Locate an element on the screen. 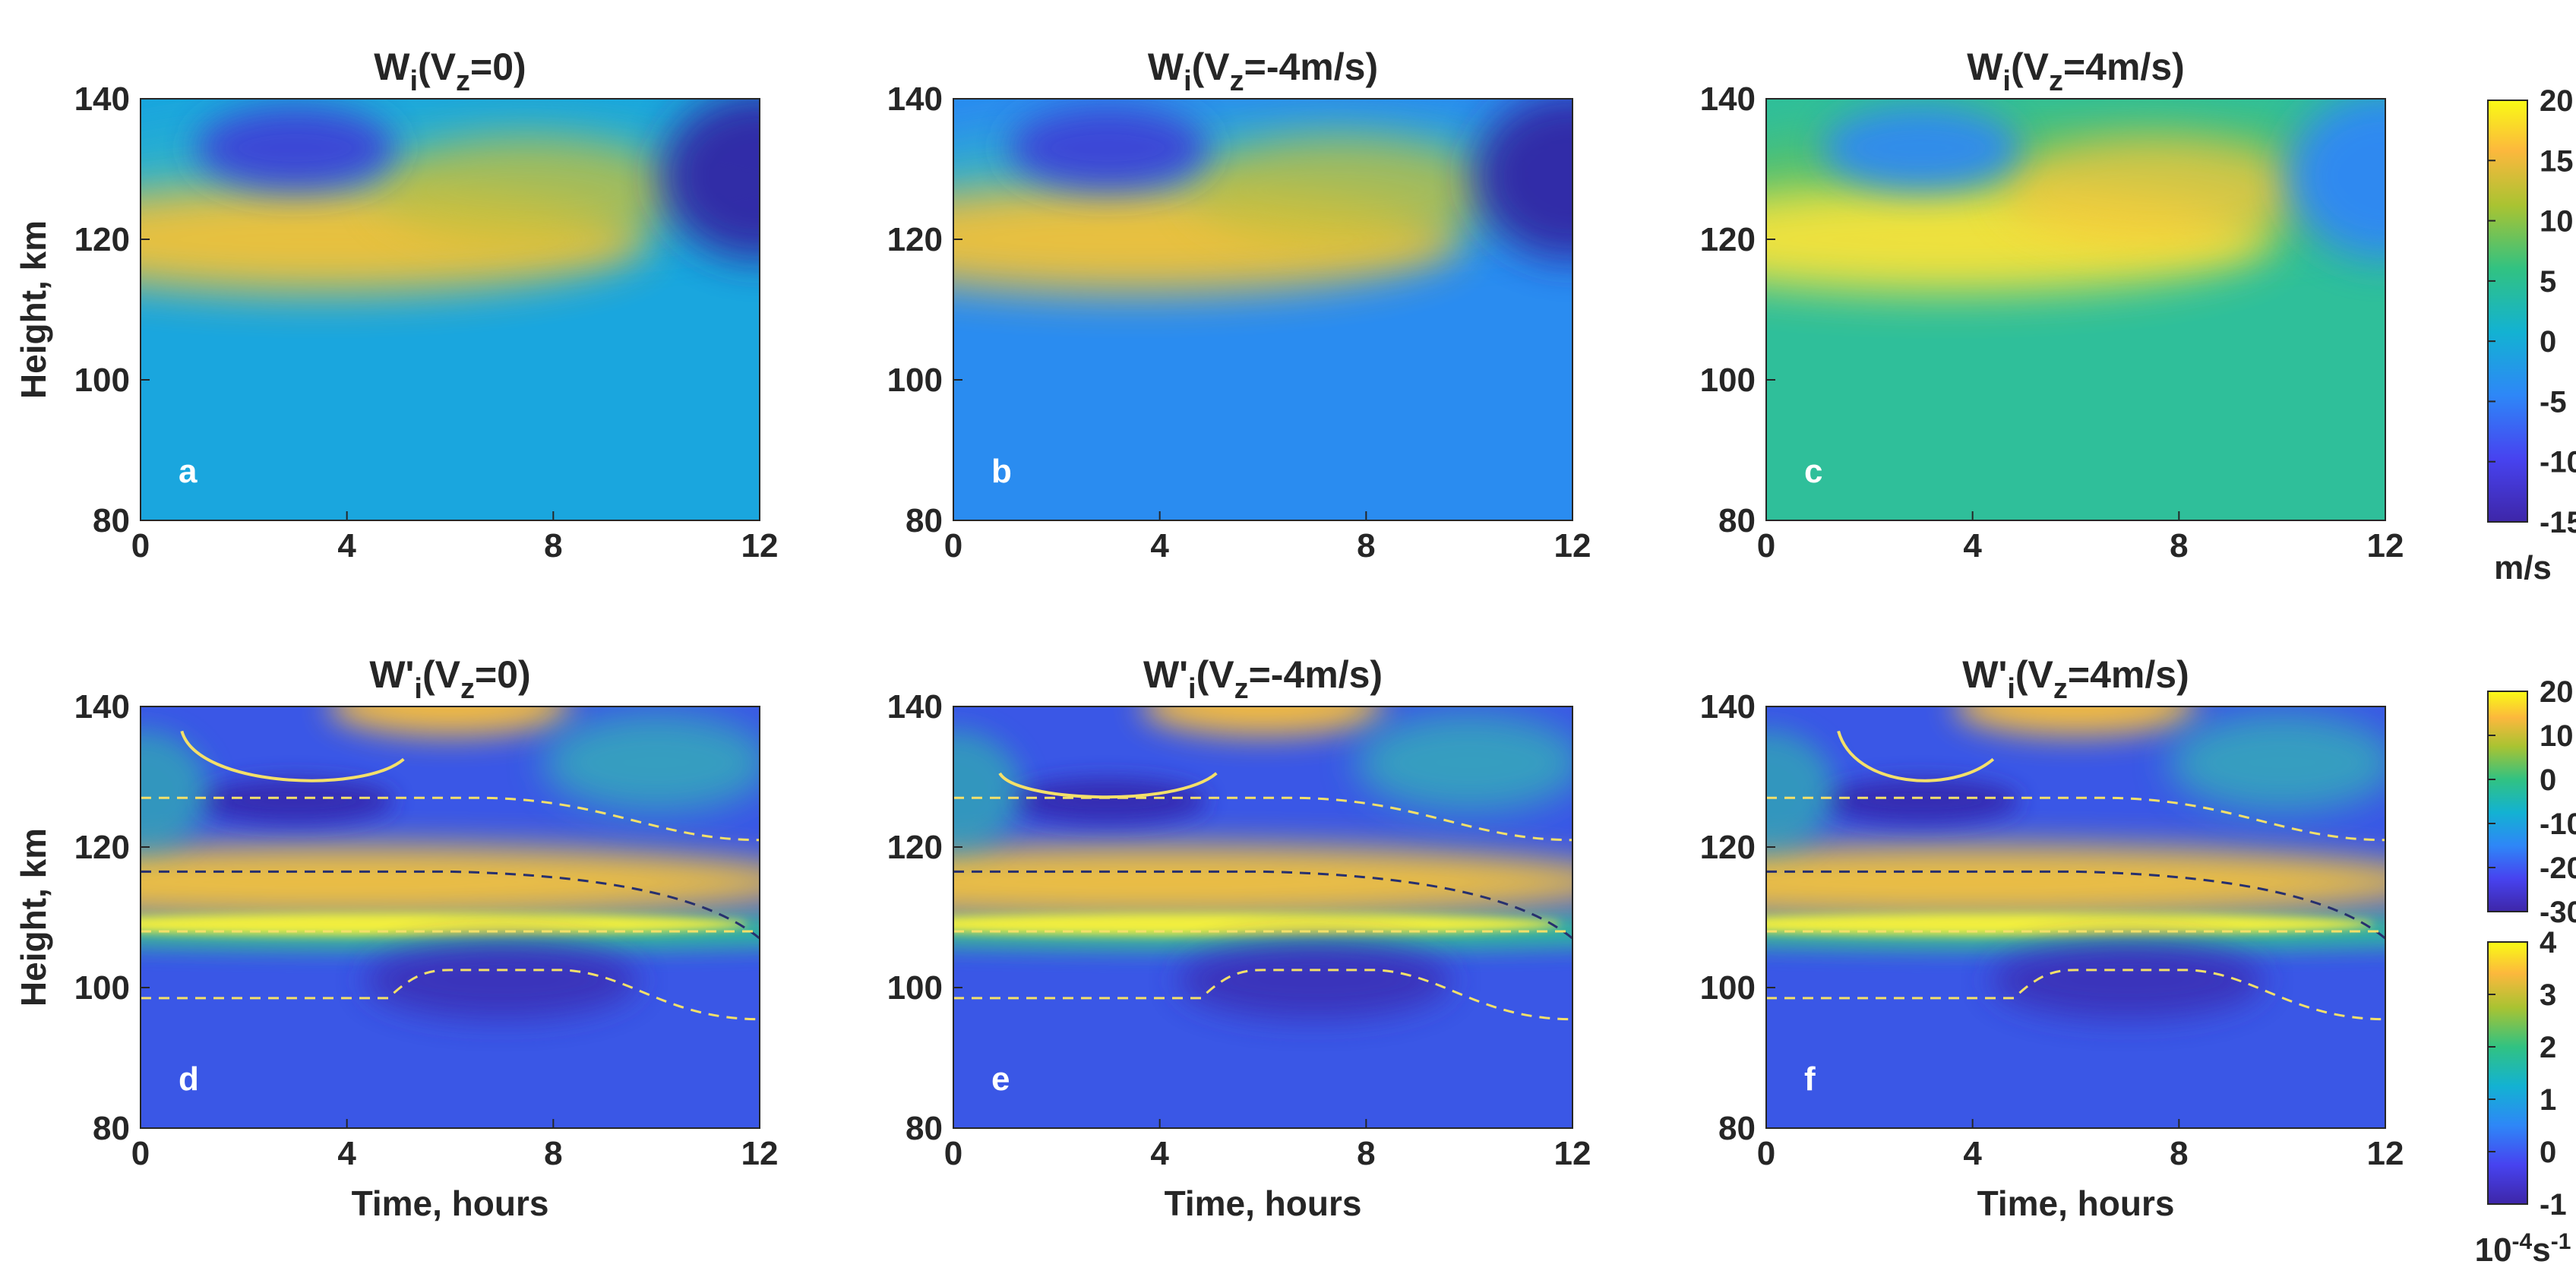 The height and width of the screenshot is (1277, 2576). heatmap-blob-edge is located at coordinates (1523, 179).